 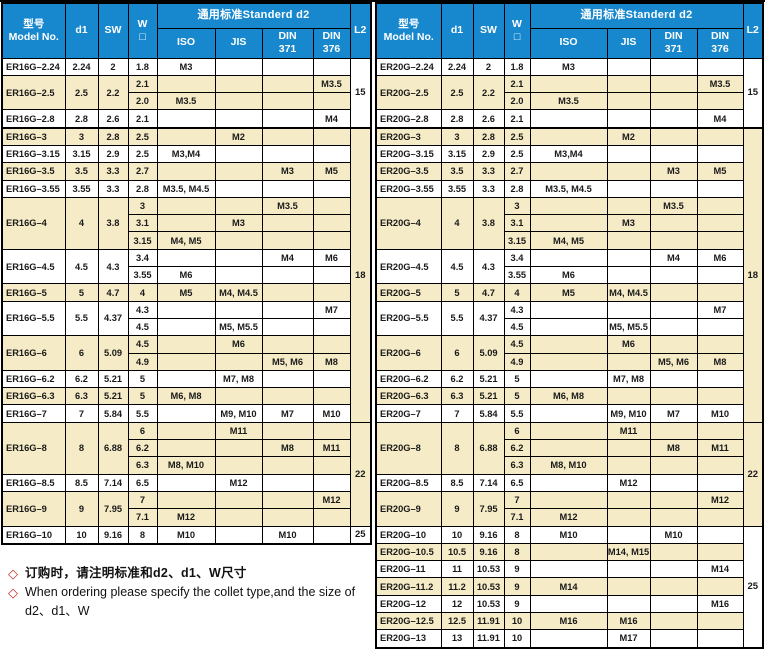 I want to click on sw-cell: 4.3, so click(x=488, y=266).